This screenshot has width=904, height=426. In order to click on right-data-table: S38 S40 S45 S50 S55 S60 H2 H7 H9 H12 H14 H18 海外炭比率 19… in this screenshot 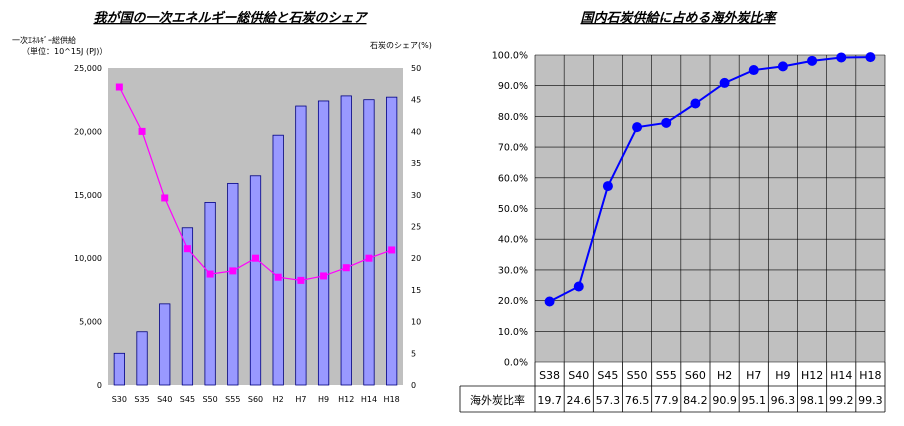, I will do `click(672, 387)`.